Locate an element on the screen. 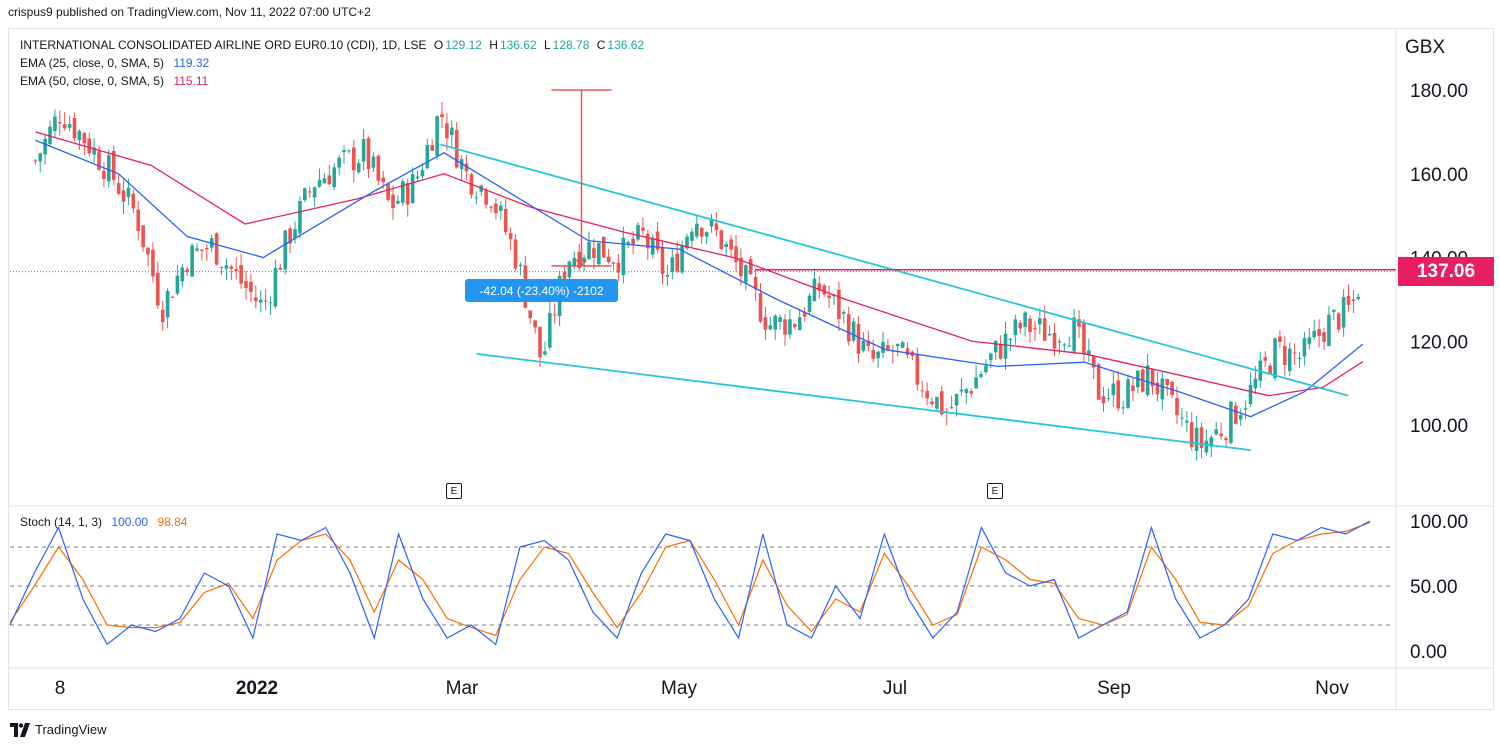 The height and width of the screenshot is (750, 1500). last-price-tag: 137.06 is located at coordinates (1446, 271).